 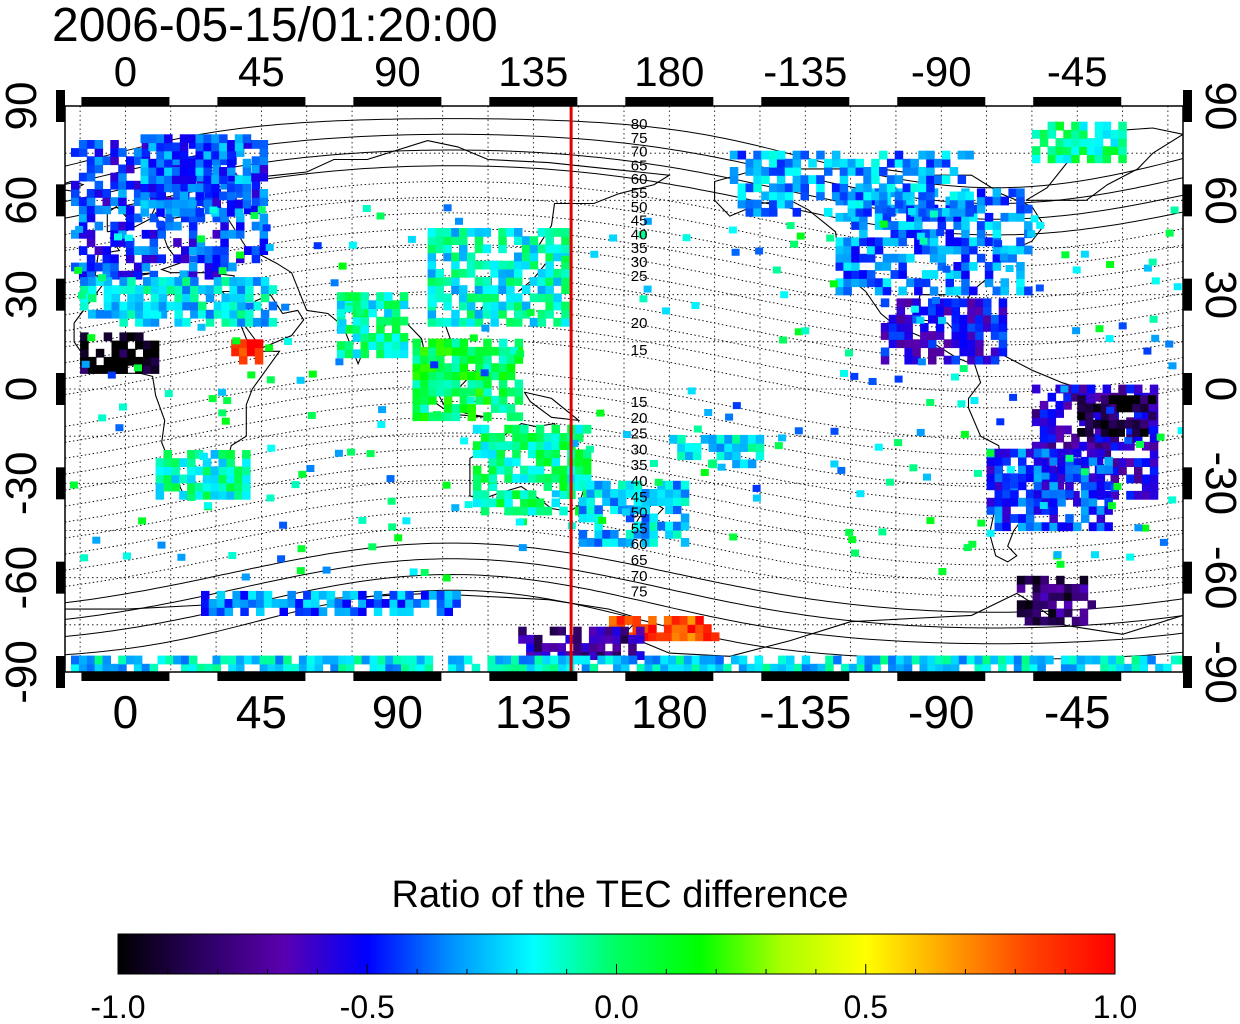 What do you see at coordinates (1187, 389) in the screenshot?
I see `right-frame-tick` at bounding box center [1187, 389].